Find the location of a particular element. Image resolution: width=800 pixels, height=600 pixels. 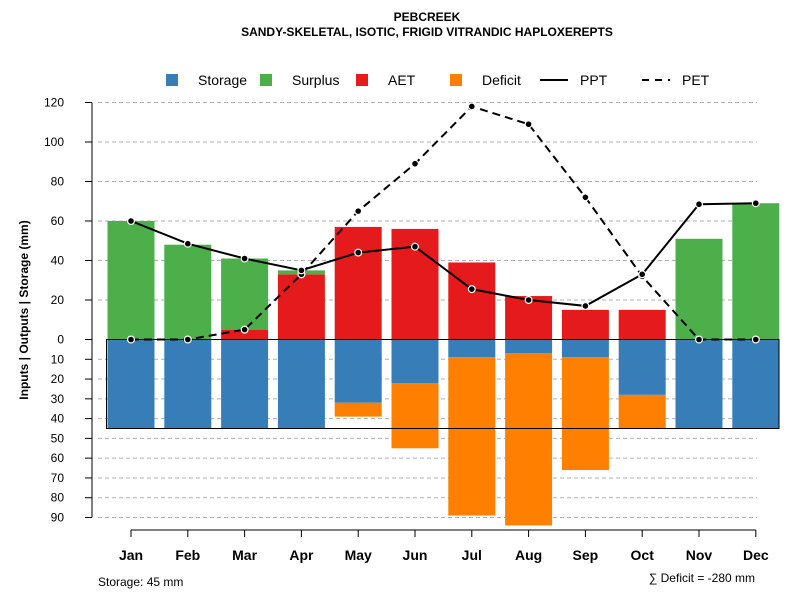

y-tick-label: 120 is located at coordinates (54, 103).